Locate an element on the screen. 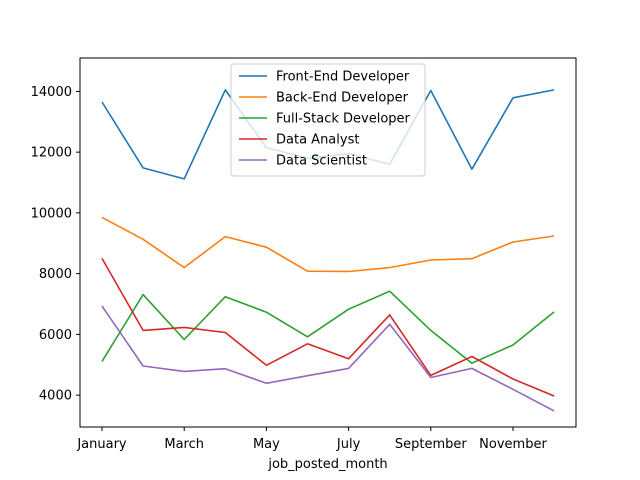 This screenshot has width=640, height=480. legend-label: Data Scientist is located at coordinates (321, 161).